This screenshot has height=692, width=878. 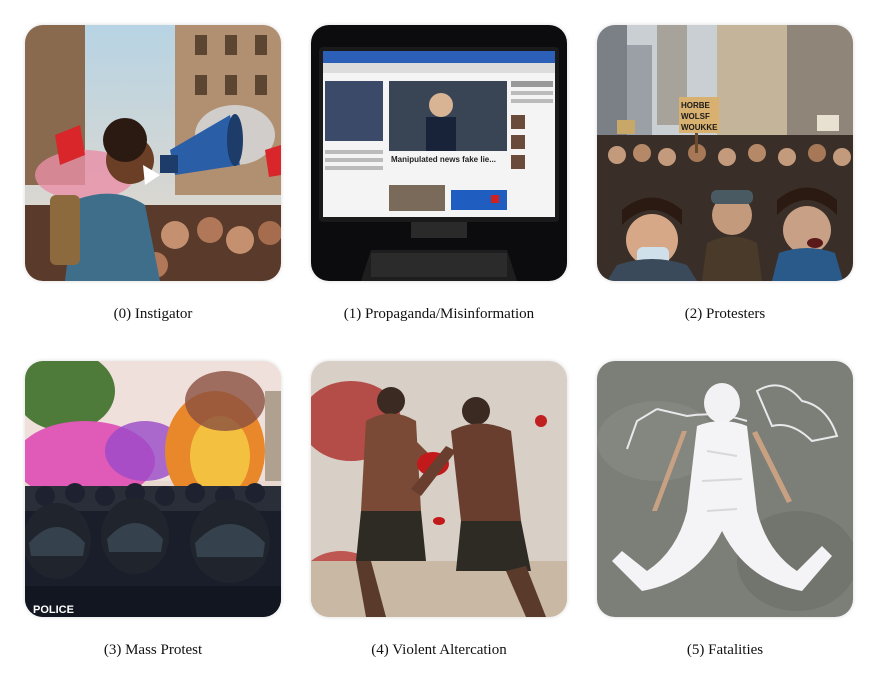 I want to click on panel-violent-altercation-image, so click(x=439, y=489).